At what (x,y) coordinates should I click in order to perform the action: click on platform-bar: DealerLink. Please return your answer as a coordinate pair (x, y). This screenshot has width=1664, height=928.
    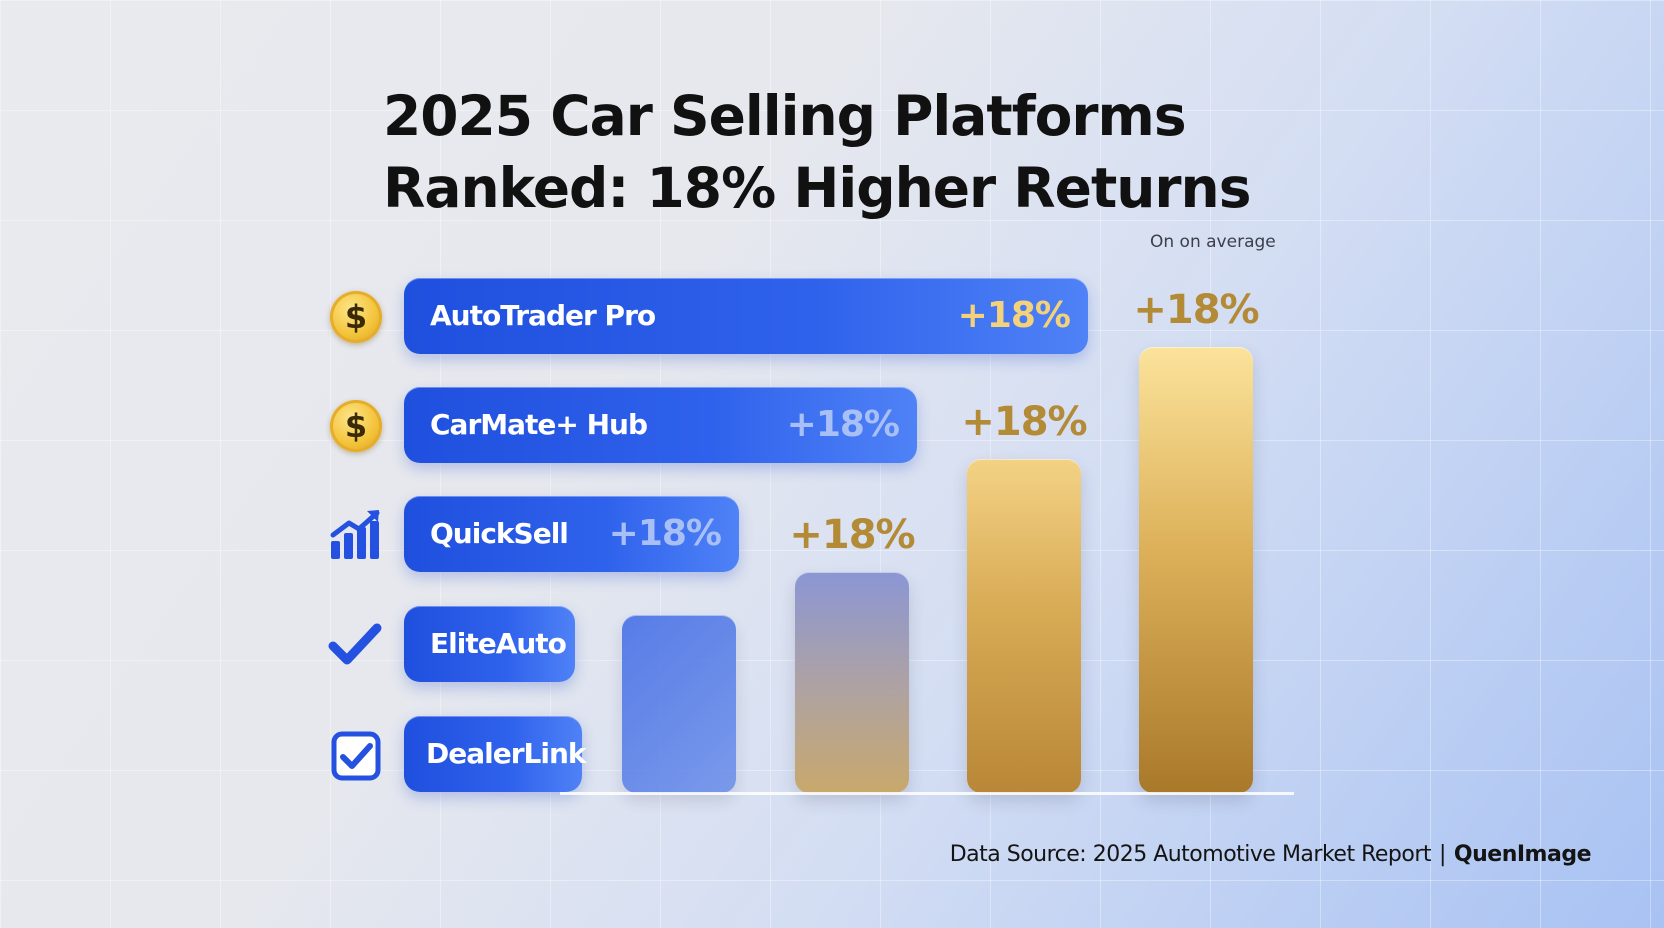
    Looking at the image, I should click on (495, 754).